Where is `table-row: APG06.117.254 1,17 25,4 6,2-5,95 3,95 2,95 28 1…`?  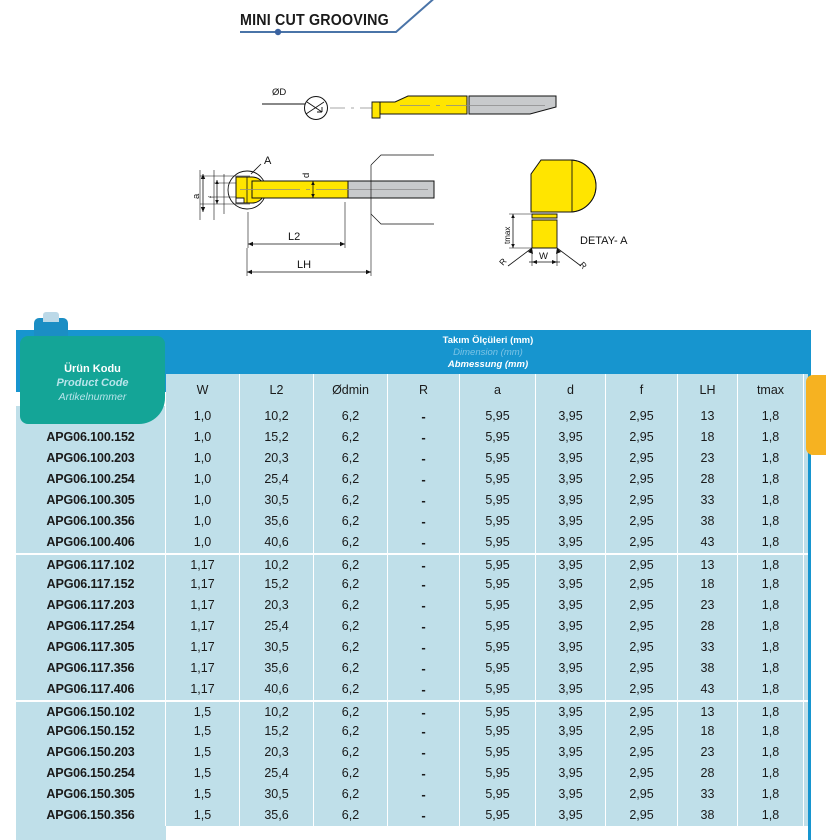
table-row: APG06.117.254 1,17 25,4 6,2-5,95 3,95 2,95 28 1… is located at coordinates (413, 626).